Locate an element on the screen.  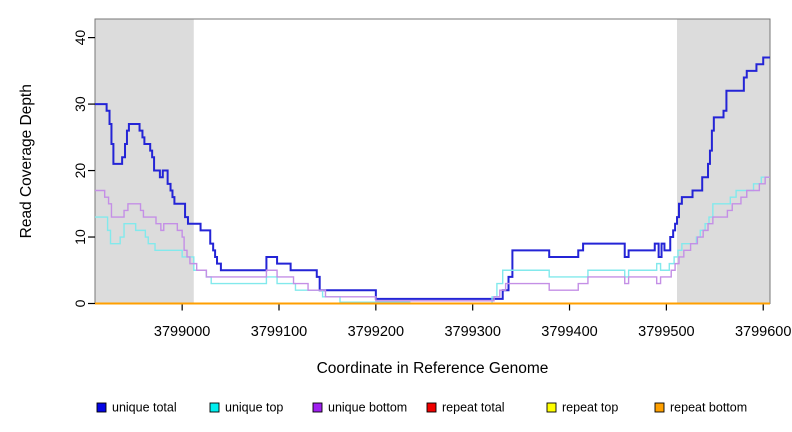
x-axis-tick-label: 3799000 is located at coordinates (182, 332).